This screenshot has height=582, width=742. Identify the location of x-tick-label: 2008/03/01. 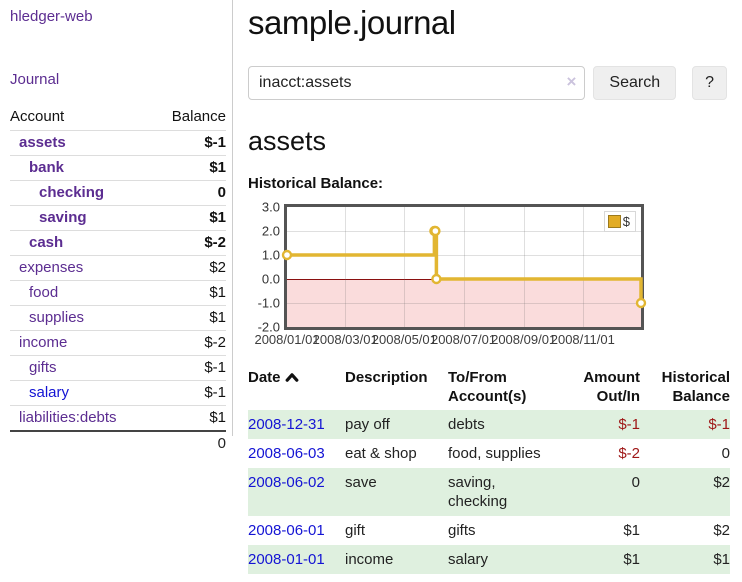
(345, 339).